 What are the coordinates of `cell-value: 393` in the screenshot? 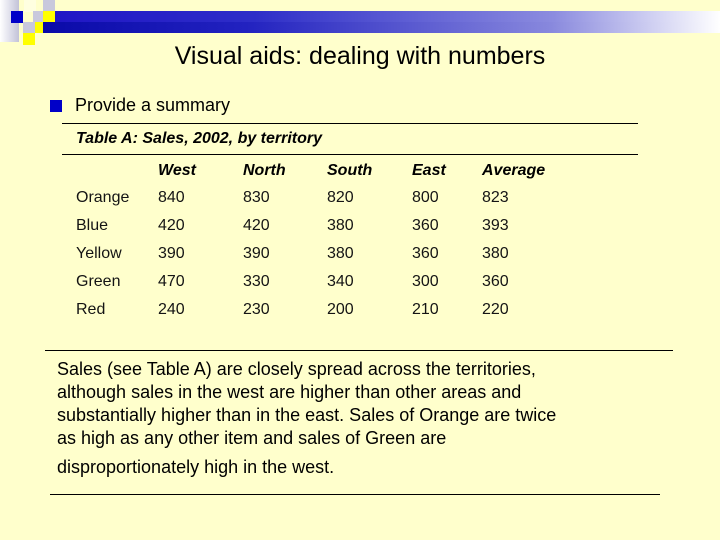 It's located at (495, 225).